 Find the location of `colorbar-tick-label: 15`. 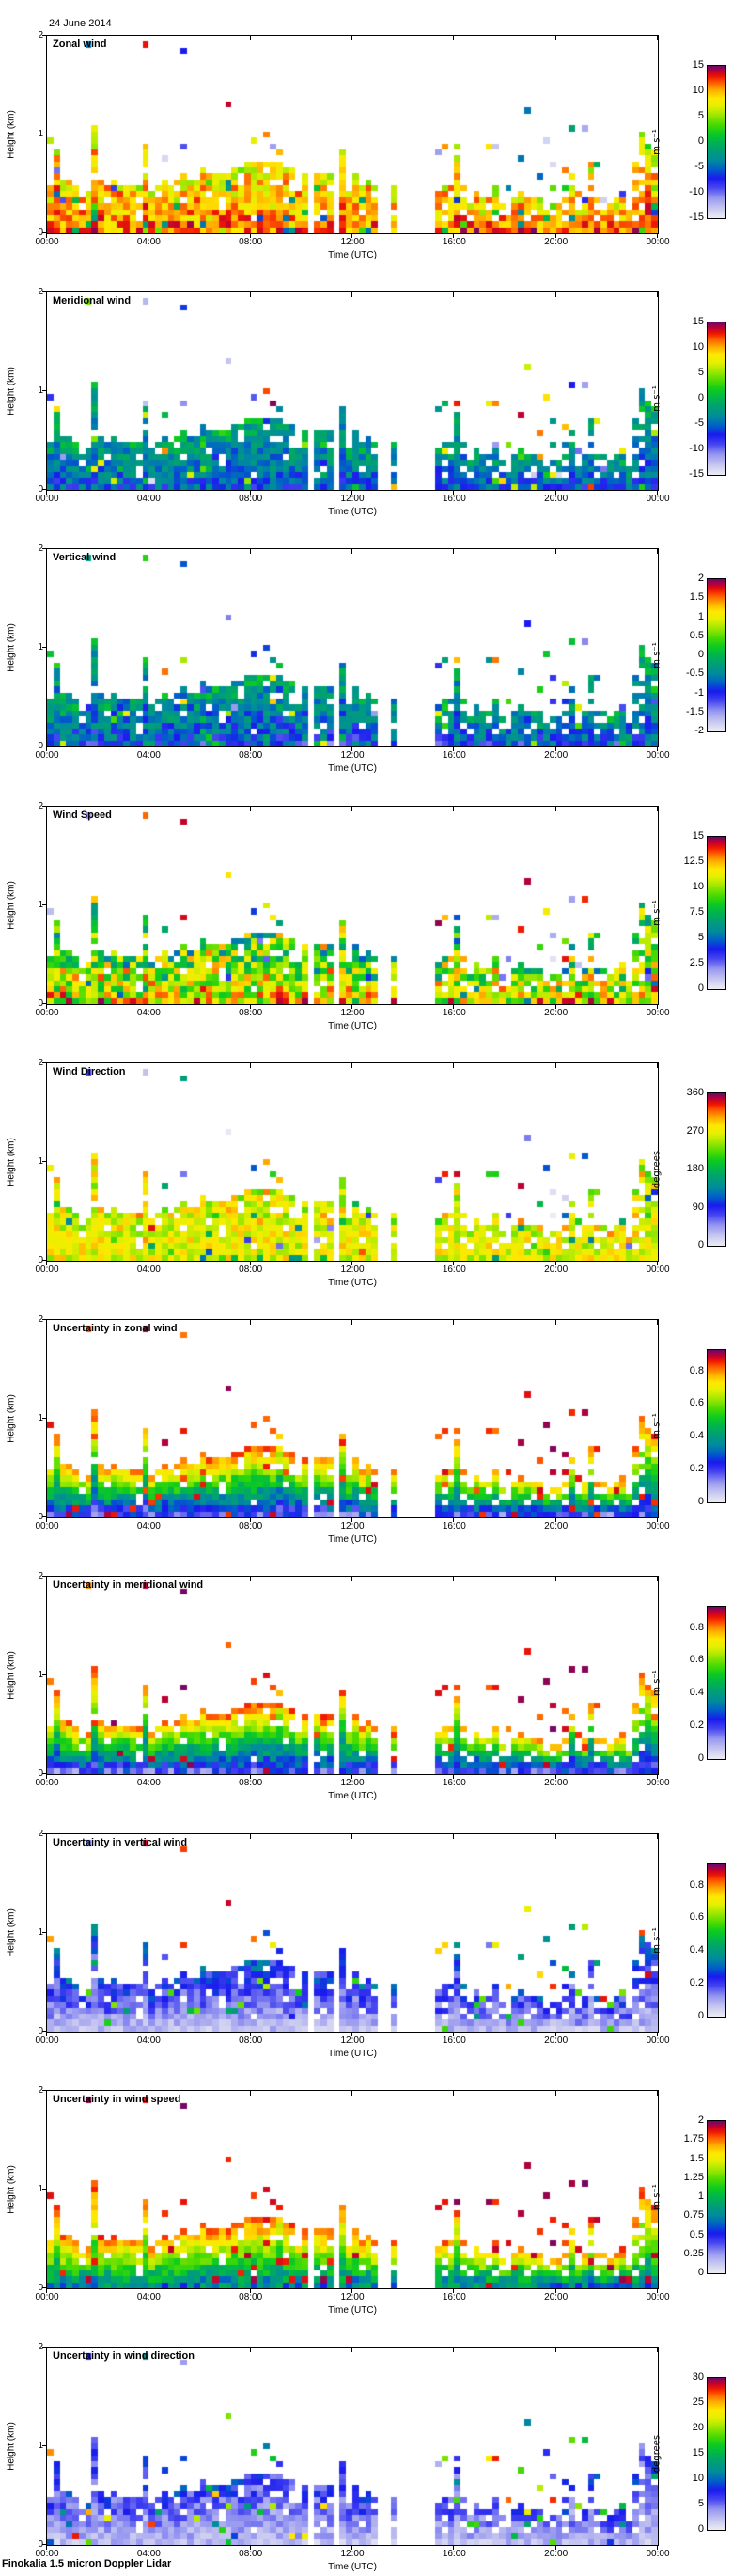

colorbar-tick-label: 15 is located at coordinates (698, 2453).